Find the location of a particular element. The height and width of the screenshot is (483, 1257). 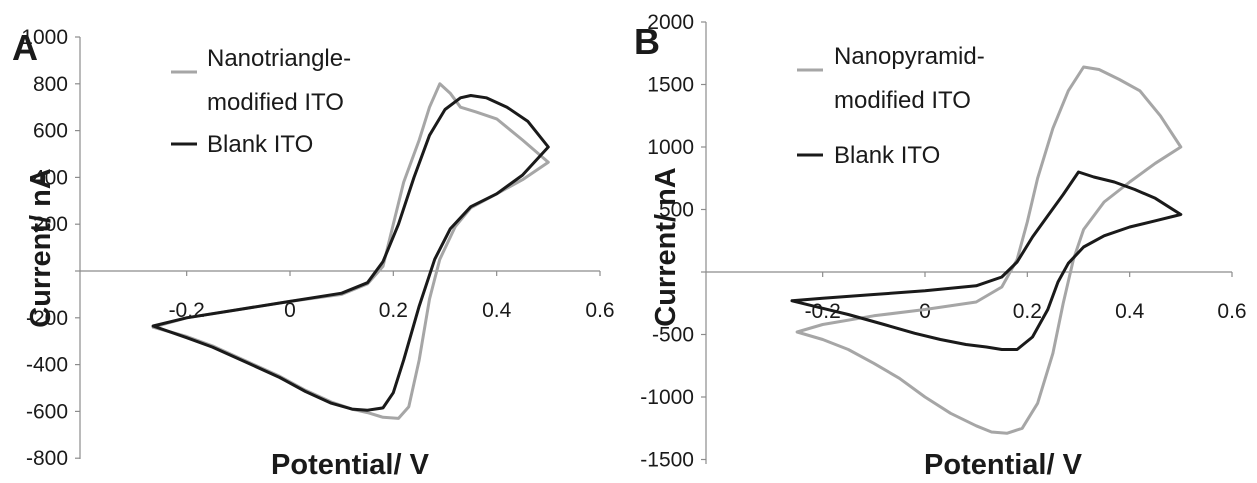

y-tick-label-a: 1000 is located at coordinates (44, 37).